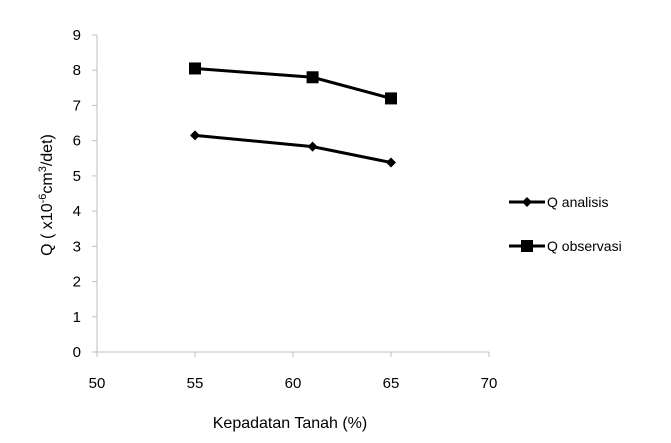 This screenshot has width=671, height=443. I want to click on y-tick-label: 5, so click(77, 176).